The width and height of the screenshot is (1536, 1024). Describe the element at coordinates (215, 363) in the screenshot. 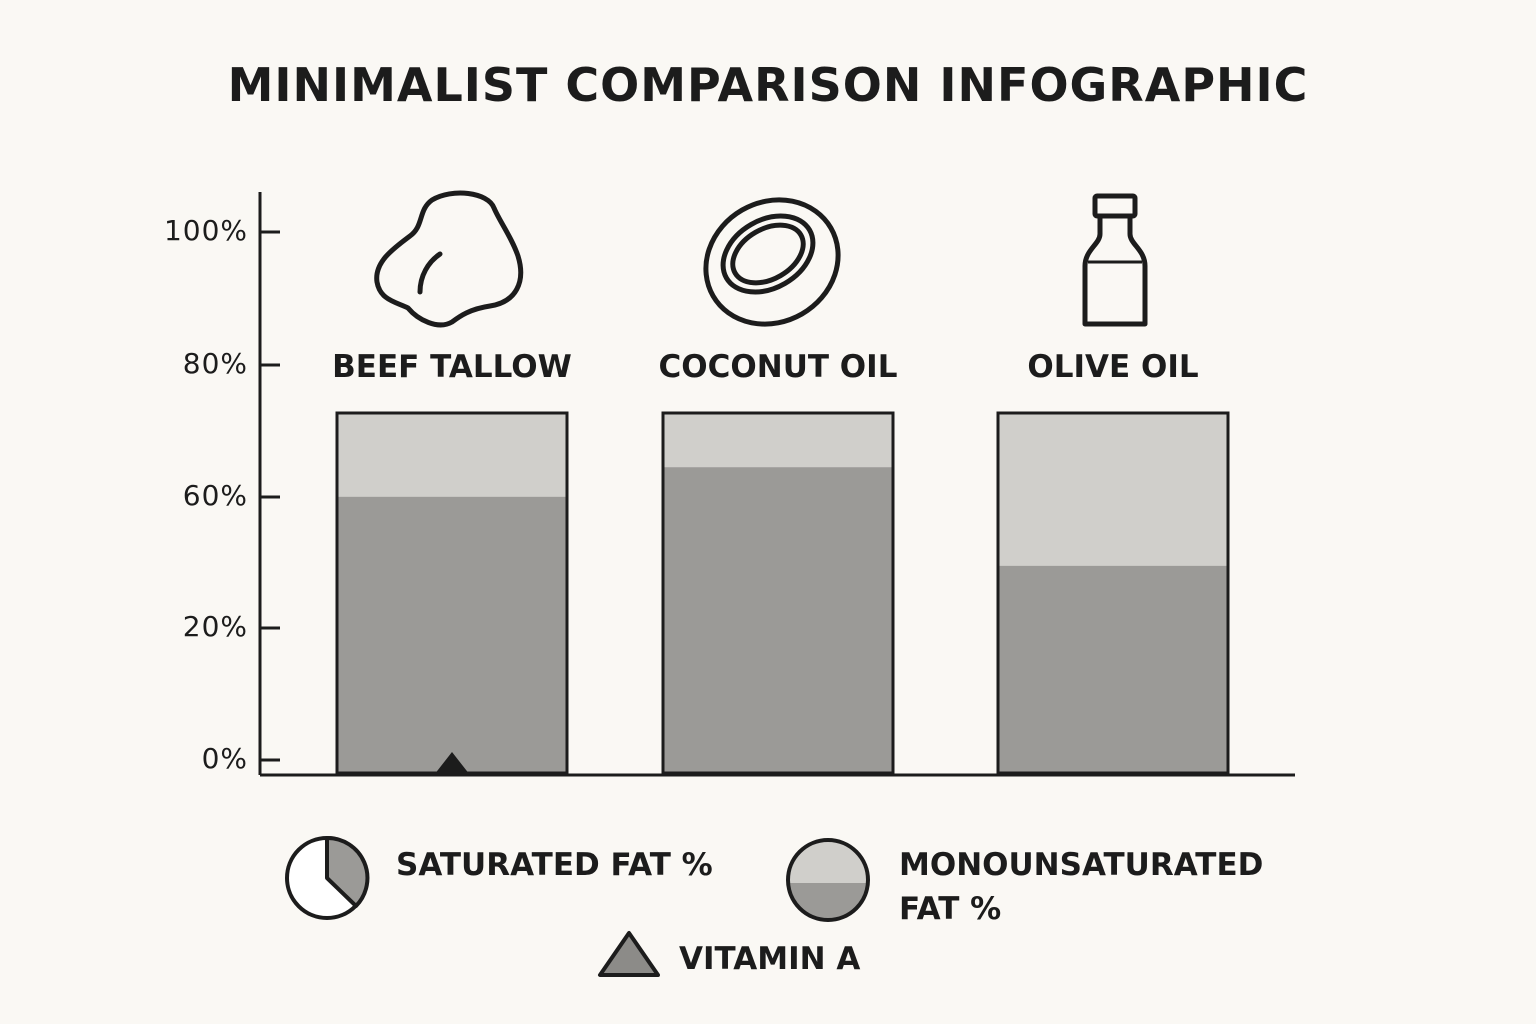

I see `y-tick-label: 80%` at that location.